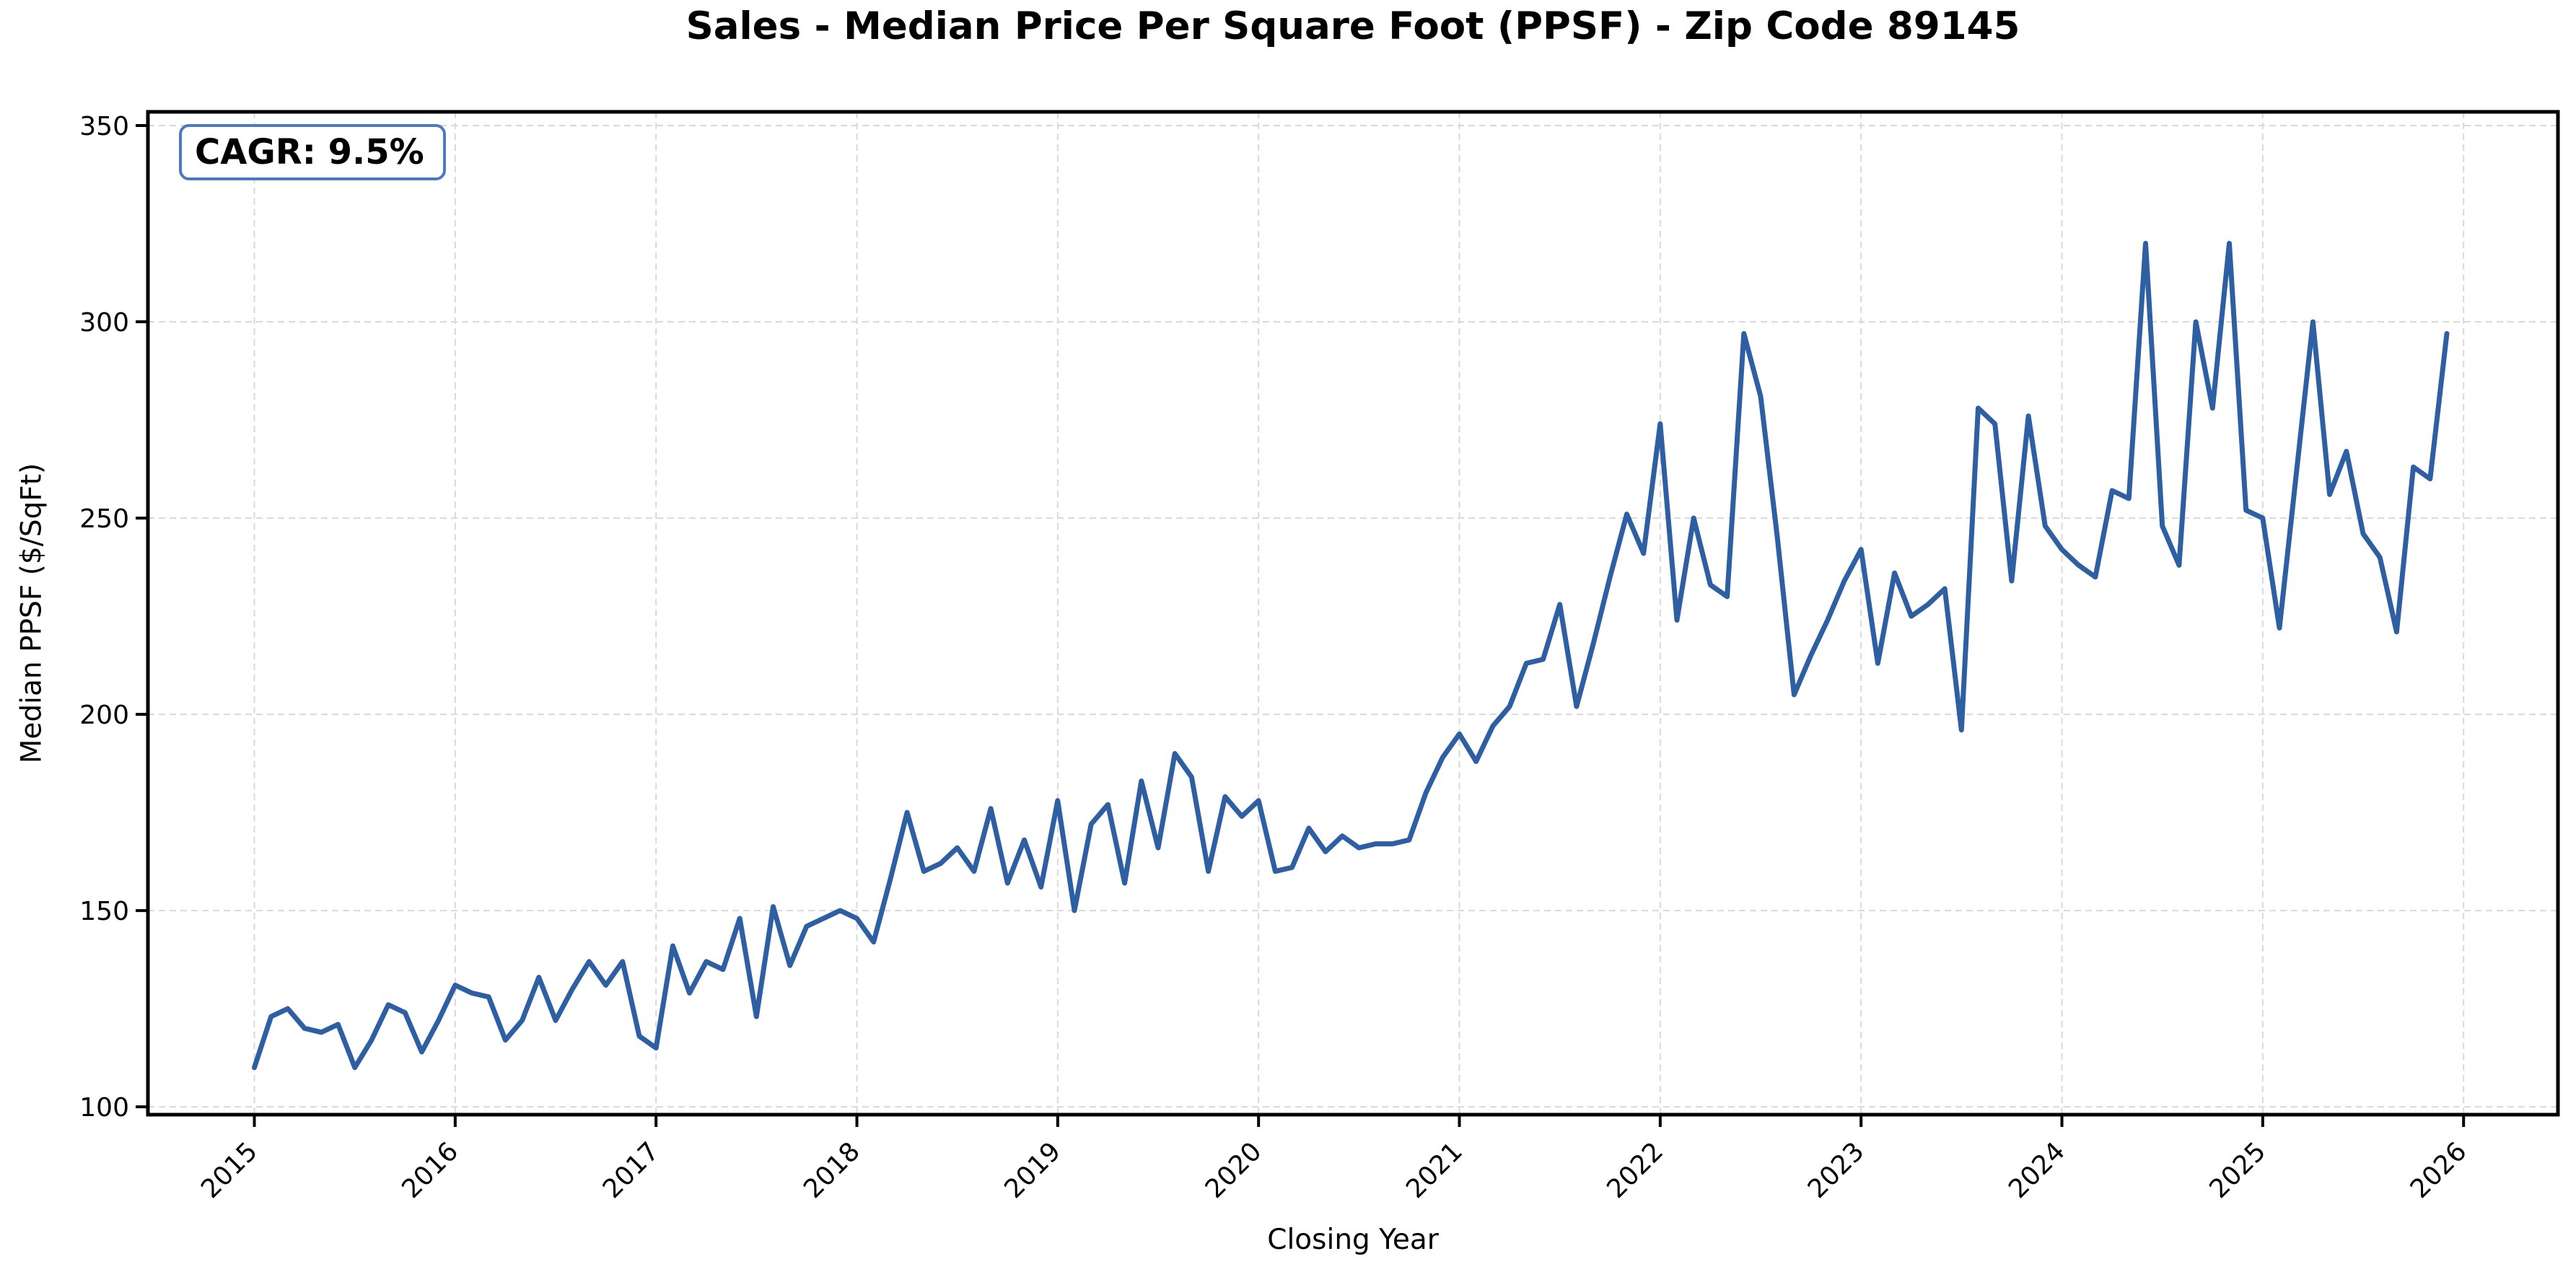  Describe the element at coordinates (430, 1170) in the screenshot. I see `x-tick-label: 2016` at that location.